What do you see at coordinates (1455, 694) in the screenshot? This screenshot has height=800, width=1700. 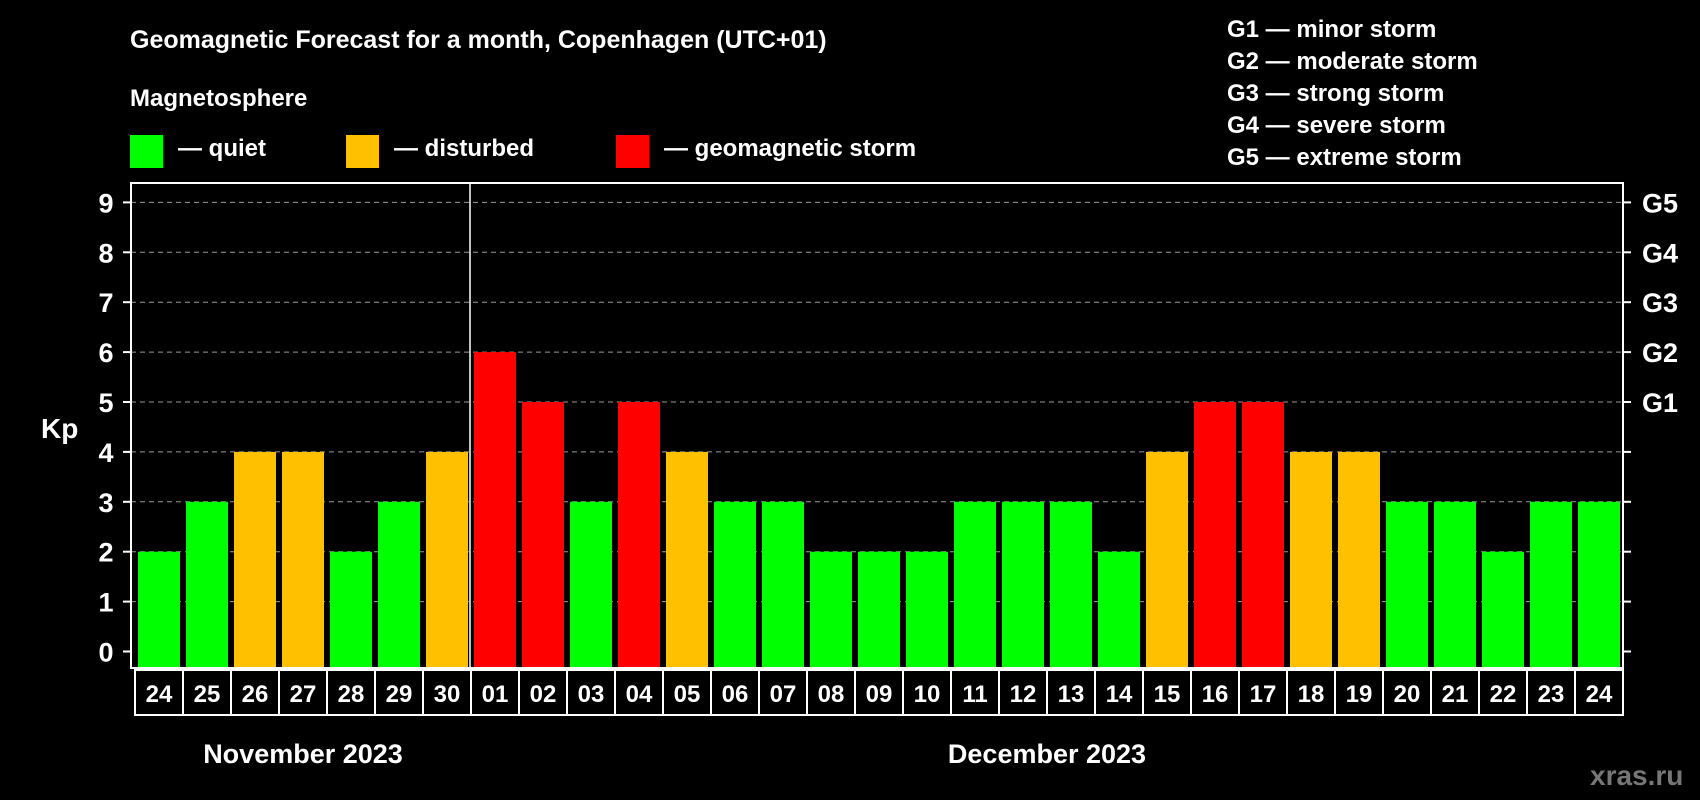 I see `x-tick-label: 21` at bounding box center [1455, 694].